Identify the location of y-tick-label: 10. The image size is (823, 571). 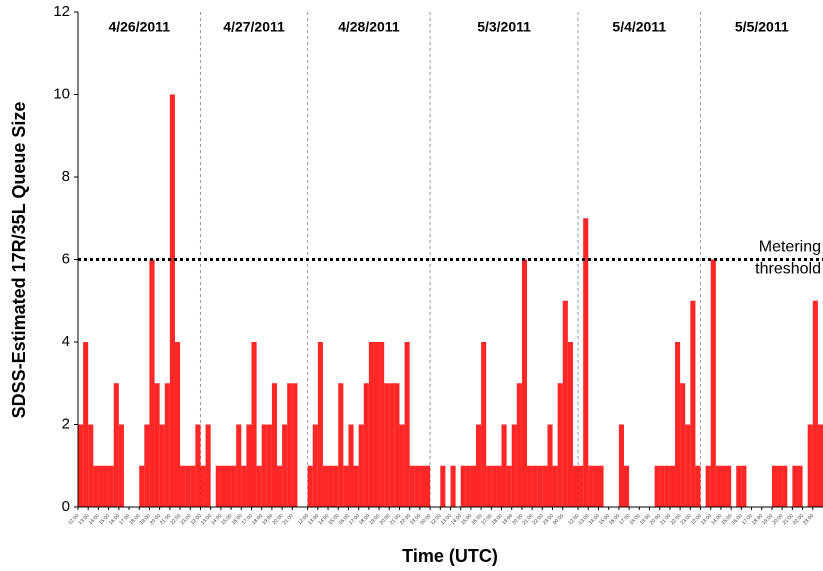
(61, 93).